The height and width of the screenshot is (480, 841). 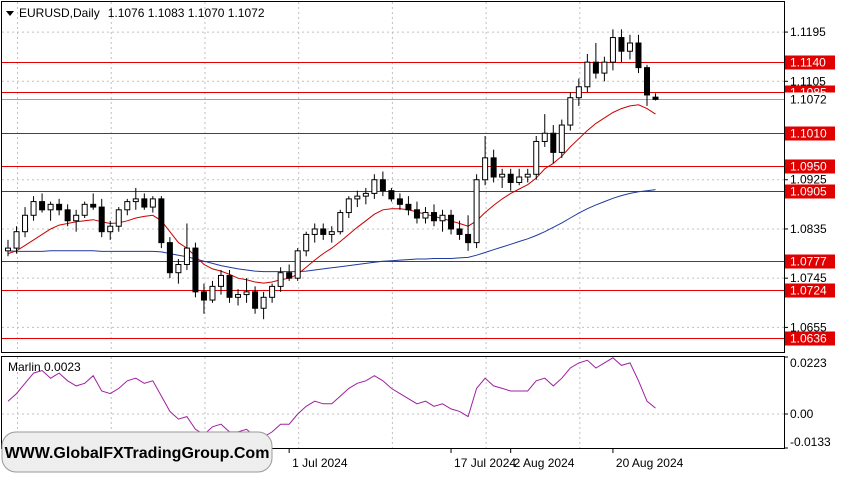 I want to click on level-price-label: 1.0905, so click(x=808, y=192).